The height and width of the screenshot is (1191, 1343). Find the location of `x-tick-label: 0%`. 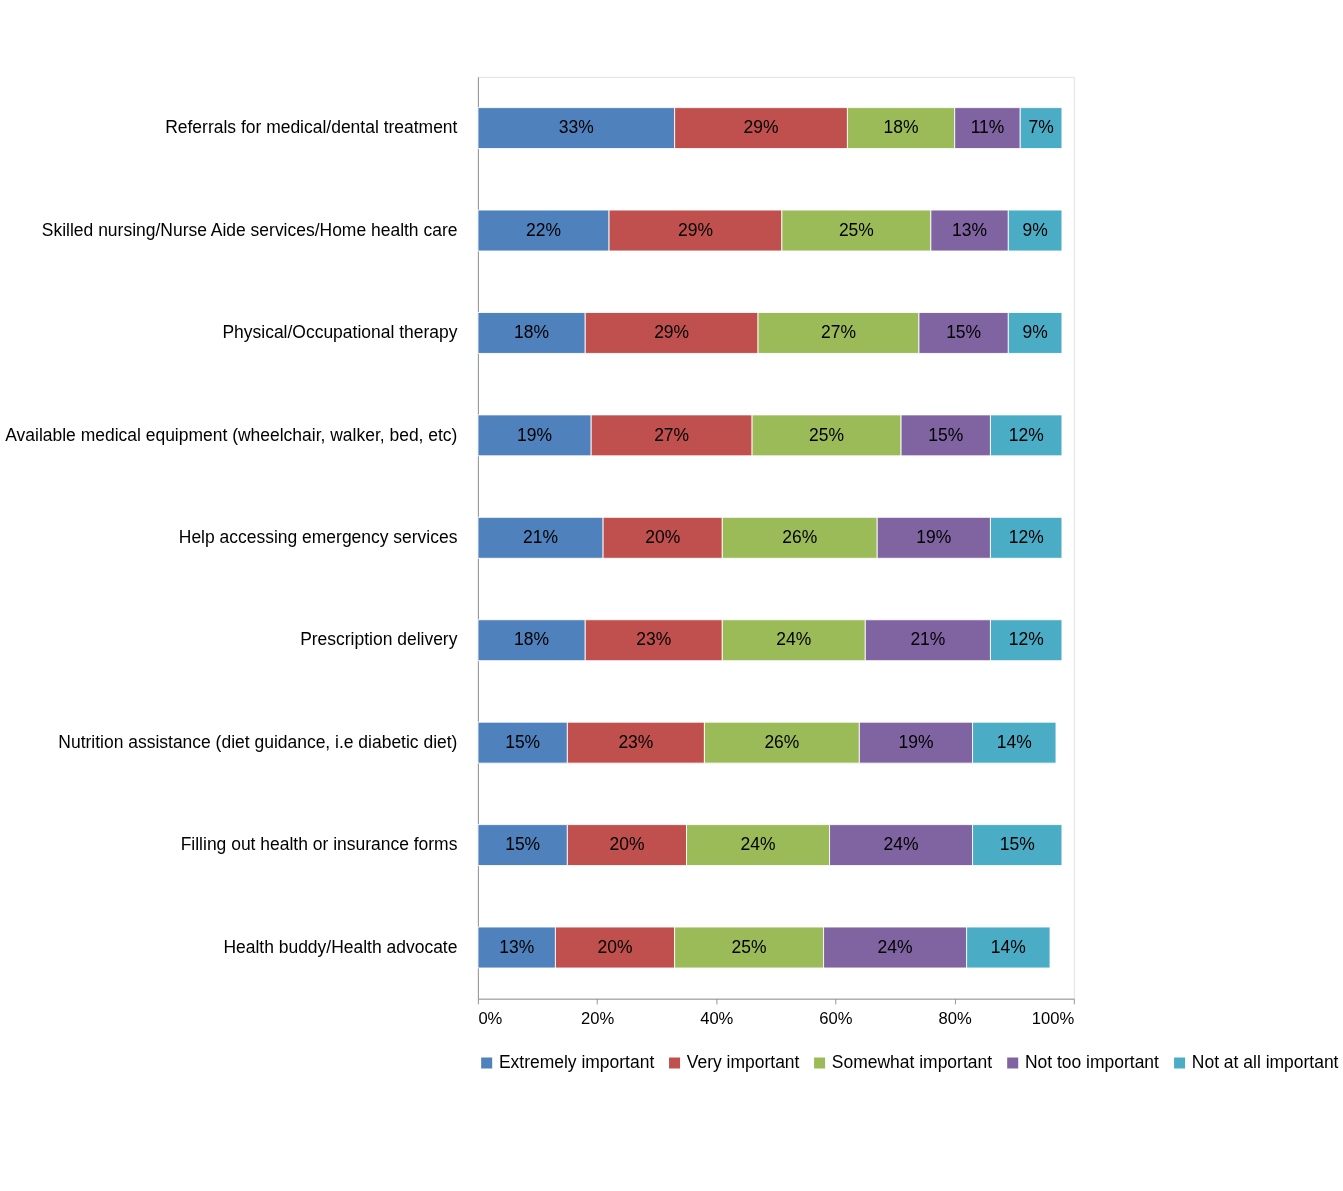

x-tick-label: 0% is located at coordinates (490, 1019).